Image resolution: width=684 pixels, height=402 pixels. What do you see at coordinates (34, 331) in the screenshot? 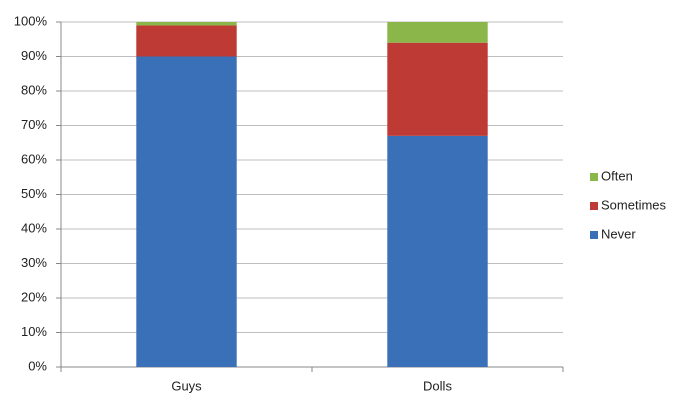
I see `y-tick-label: 10%` at bounding box center [34, 331].